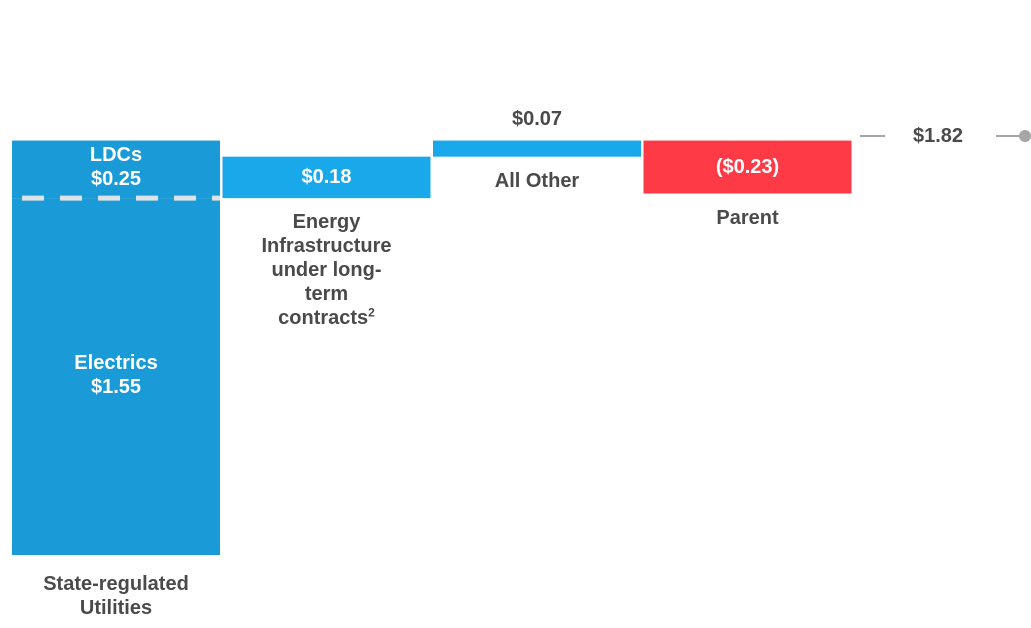 The width and height of the screenshot is (1031, 628). I want to click on footnote-mark: 2, so click(371, 312).